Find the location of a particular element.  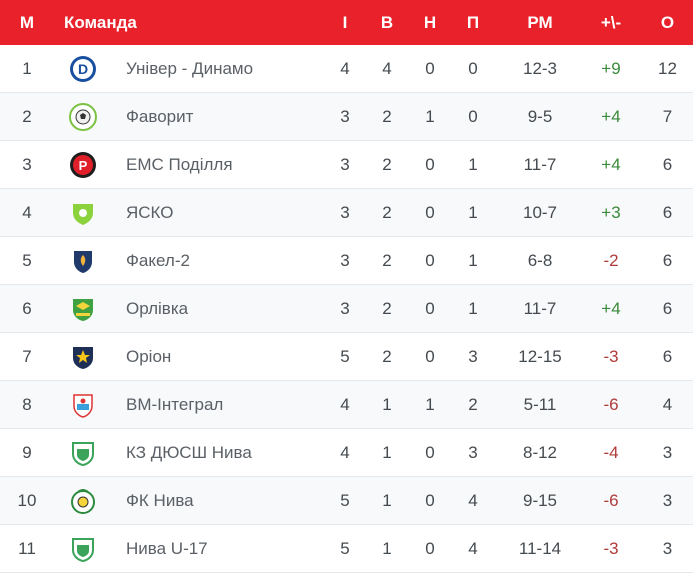

goals-score: 12-15 is located at coordinates (540, 356).